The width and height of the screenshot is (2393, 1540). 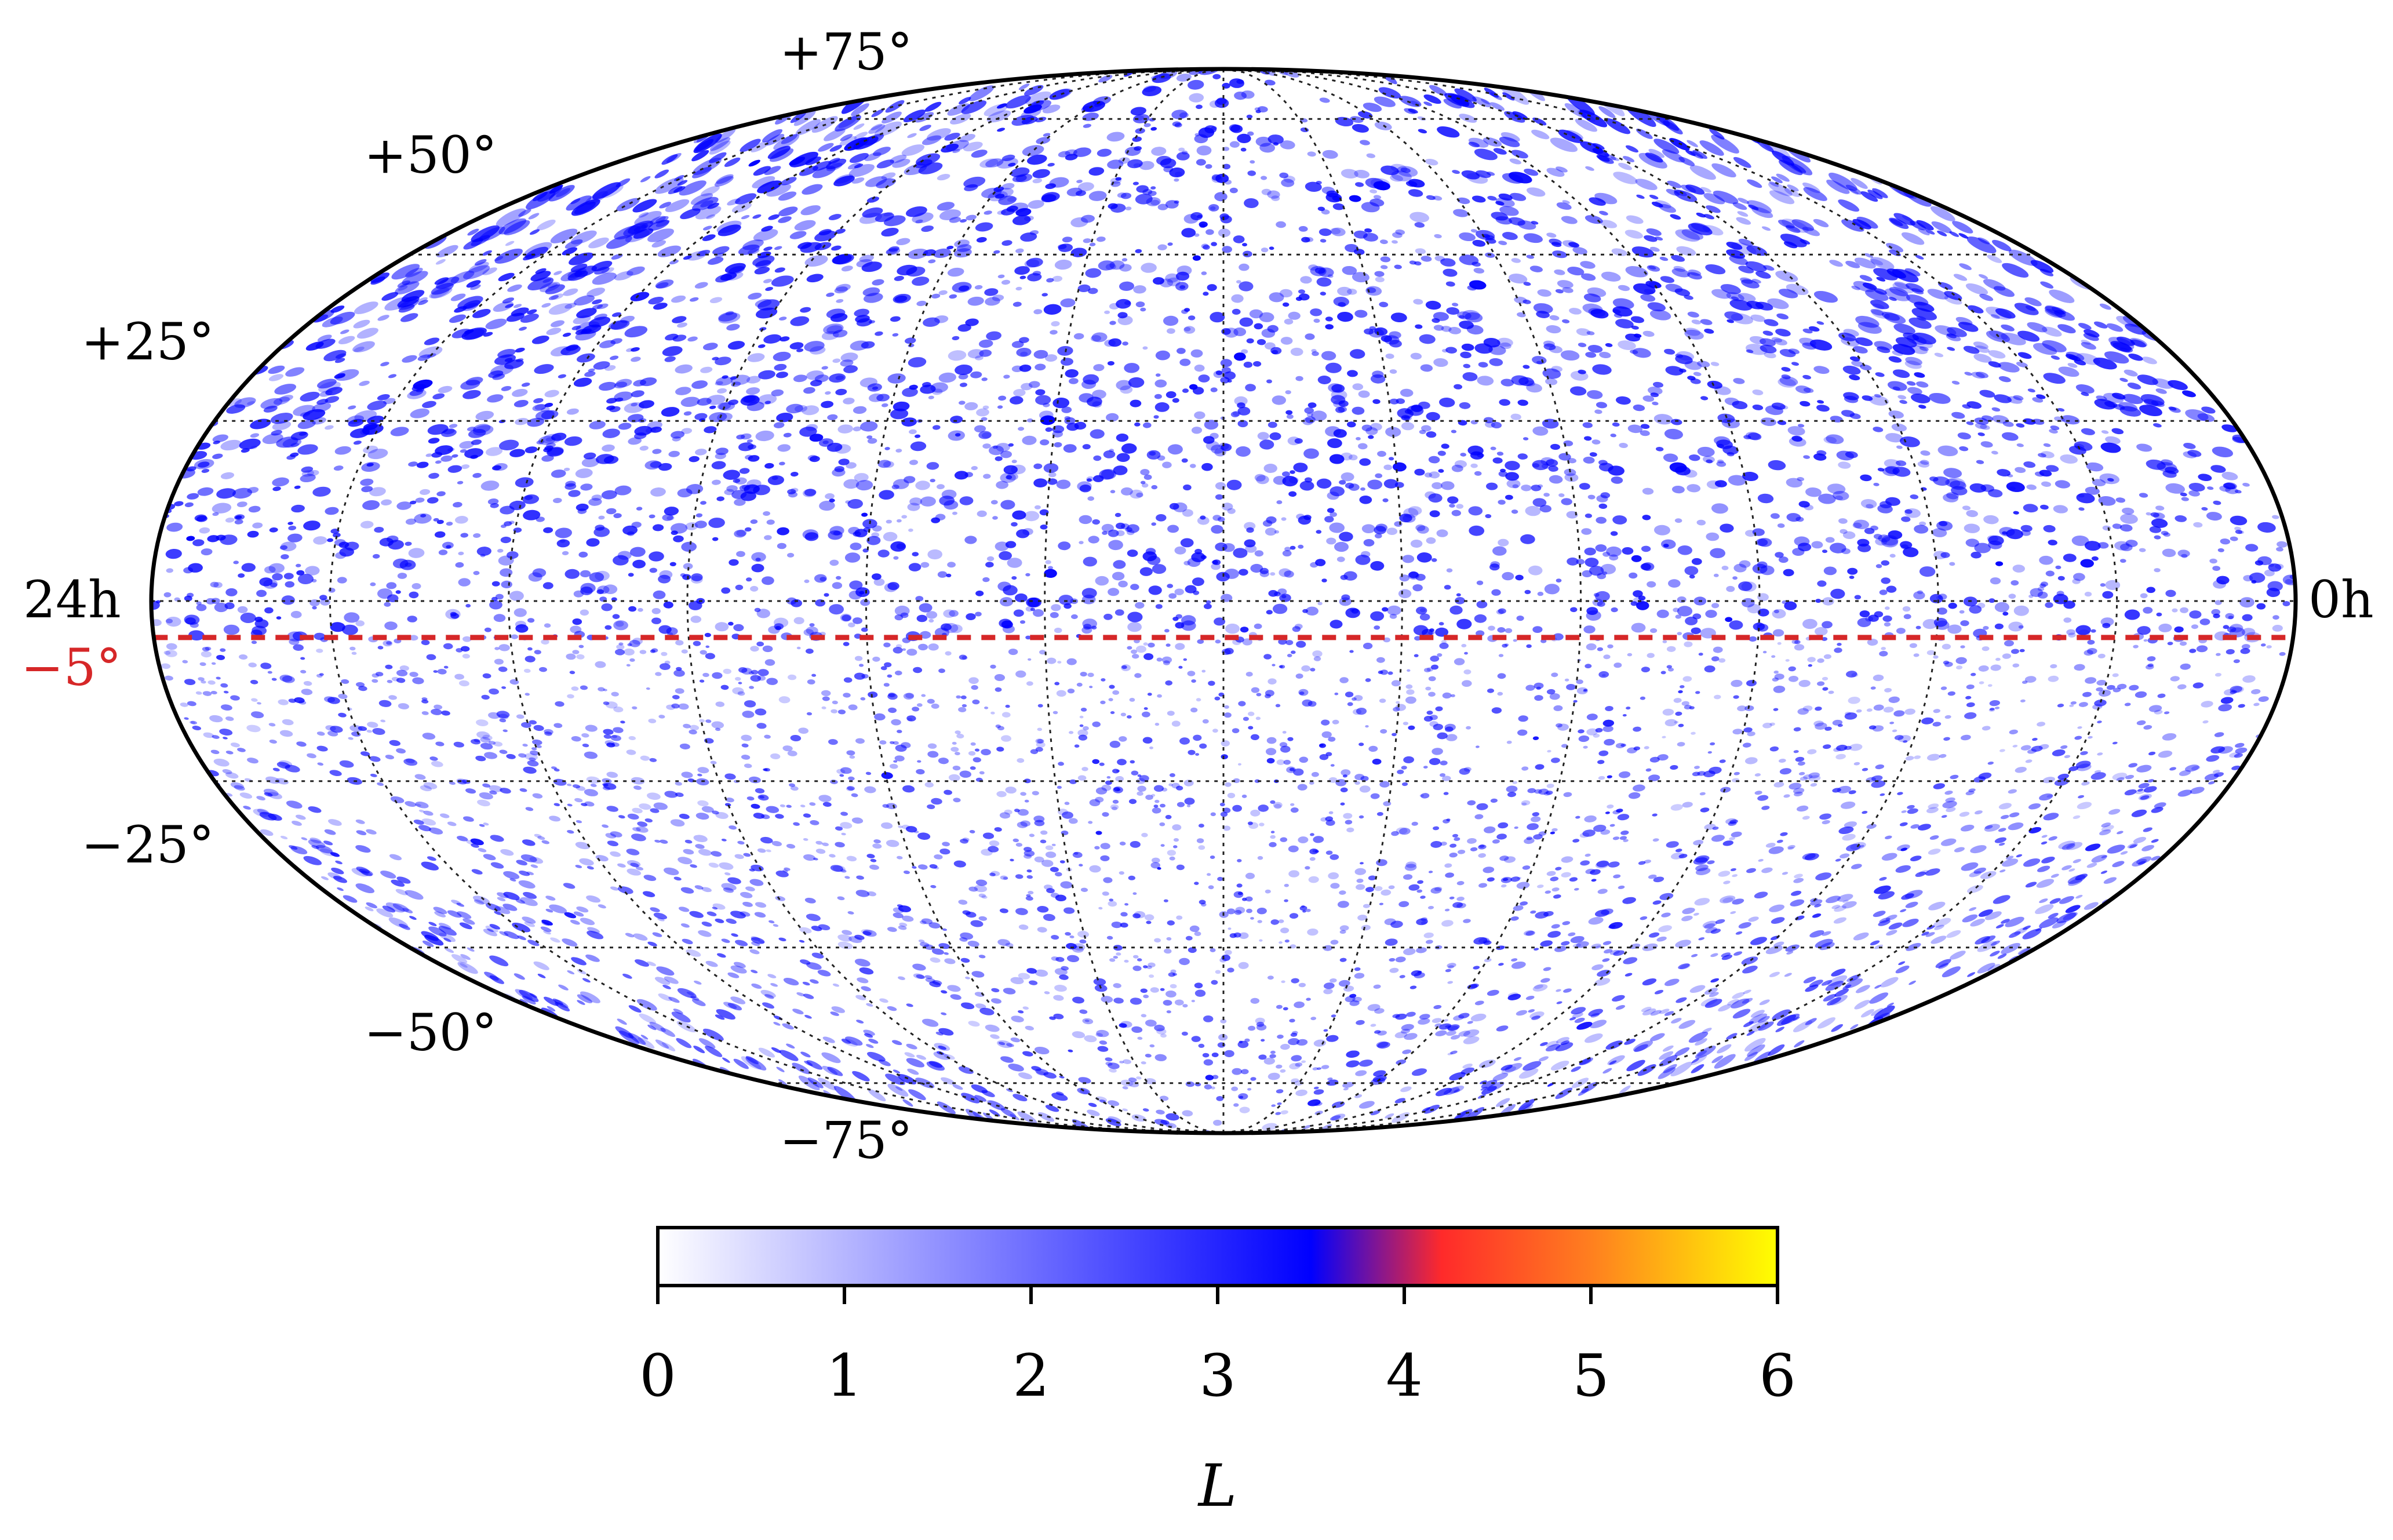 What do you see at coordinates (1217, 1376) in the screenshot?
I see `colorbar-tick-label: 3` at bounding box center [1217, 1376].